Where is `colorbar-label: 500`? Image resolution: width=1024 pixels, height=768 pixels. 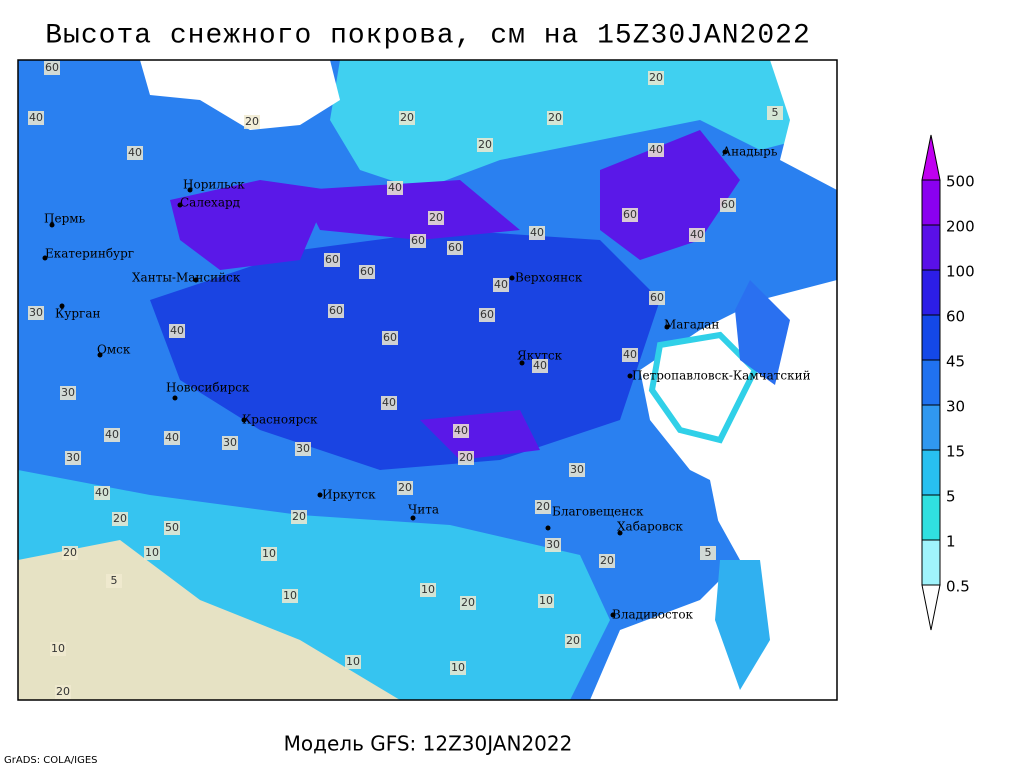
colorbar-label: 500 is located at coordinates (960, 182).